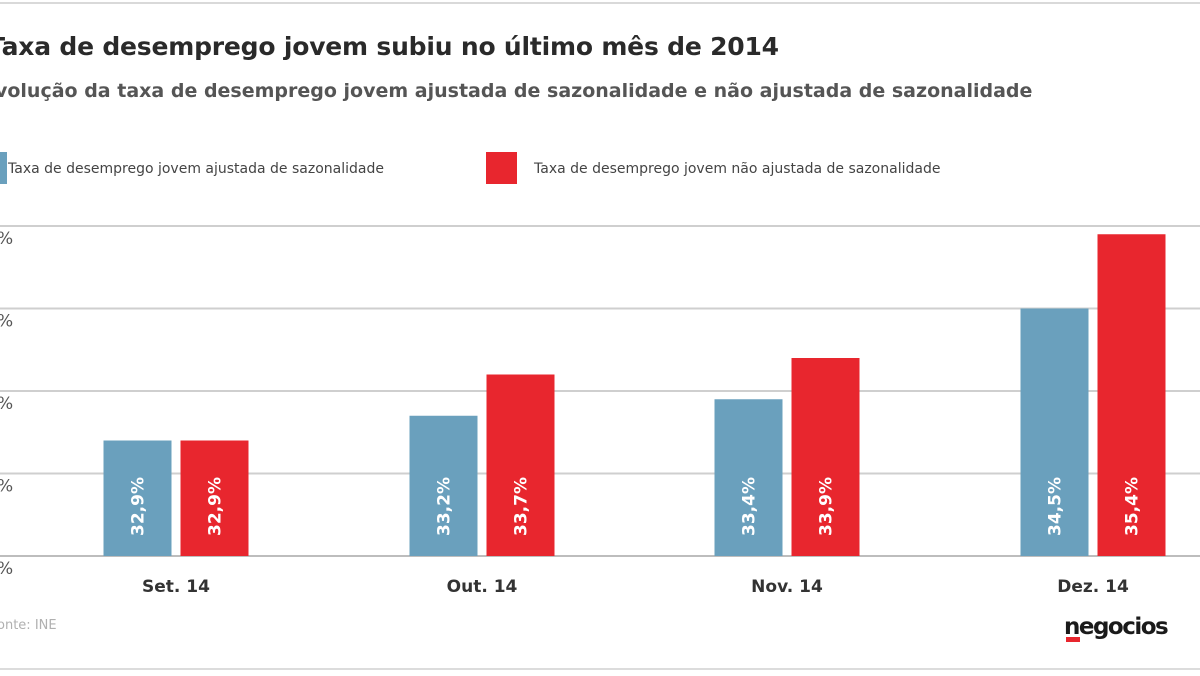 The width and height of the screenshot is (1200, 676). Describe the element at coordinates (600, 669) in the screenshot. I see `bottom-border` at that location.